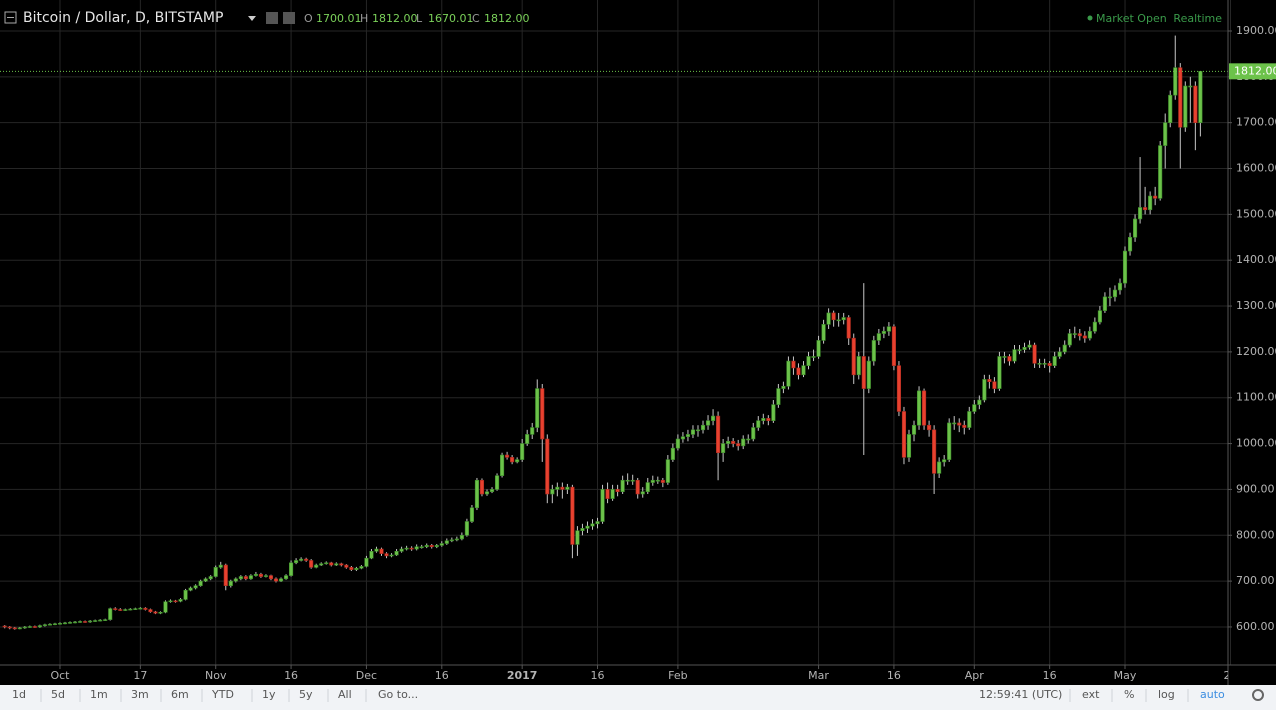 This screenshot has height=710, width=1276. What do you see at coordinates (99, 694) in the screenshot?
I see `range-button: 1m` at bounding box center [99, 694].